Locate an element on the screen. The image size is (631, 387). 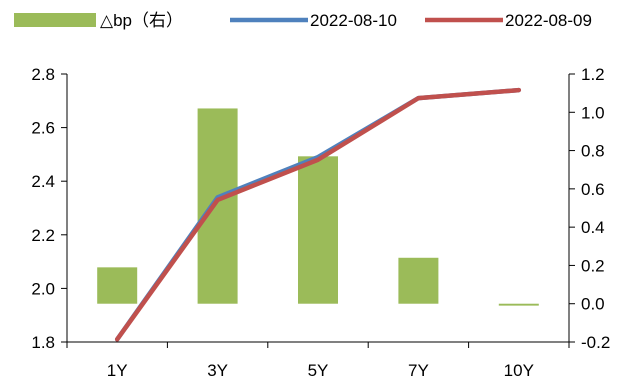
right-tick-label: 0.4 is located at coordinates (593, 227).